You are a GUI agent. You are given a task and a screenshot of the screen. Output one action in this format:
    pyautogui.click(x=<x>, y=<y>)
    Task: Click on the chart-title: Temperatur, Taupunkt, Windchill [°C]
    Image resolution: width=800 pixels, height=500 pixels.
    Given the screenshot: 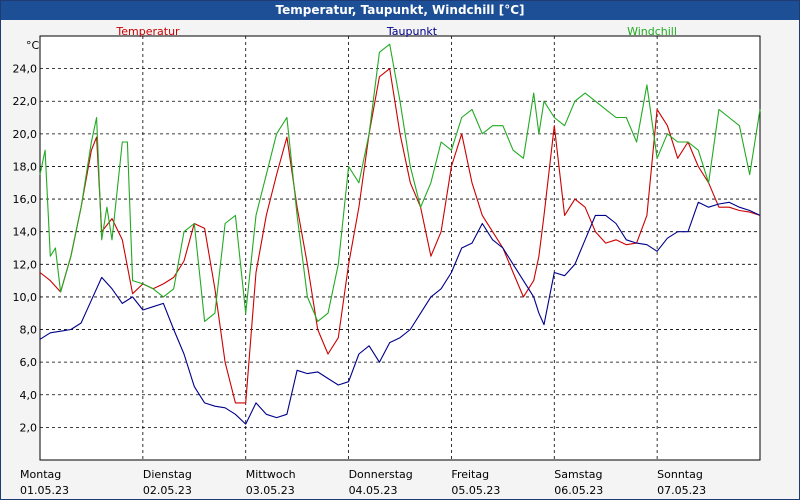 What is the action you would take?
    pyautogui.click(x=400, y=10)
    